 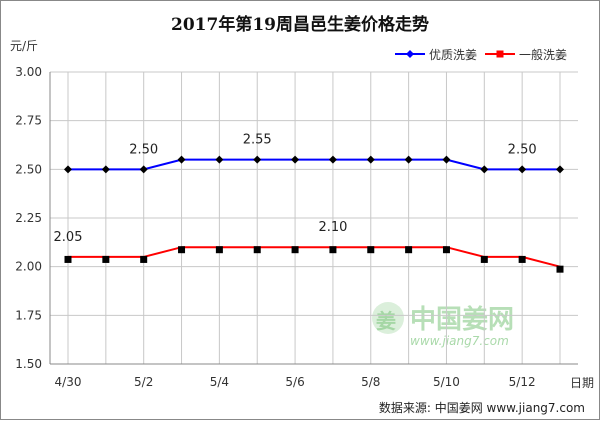 I want to click on x-tick-label: 5/10, so click(x=446, y=382).